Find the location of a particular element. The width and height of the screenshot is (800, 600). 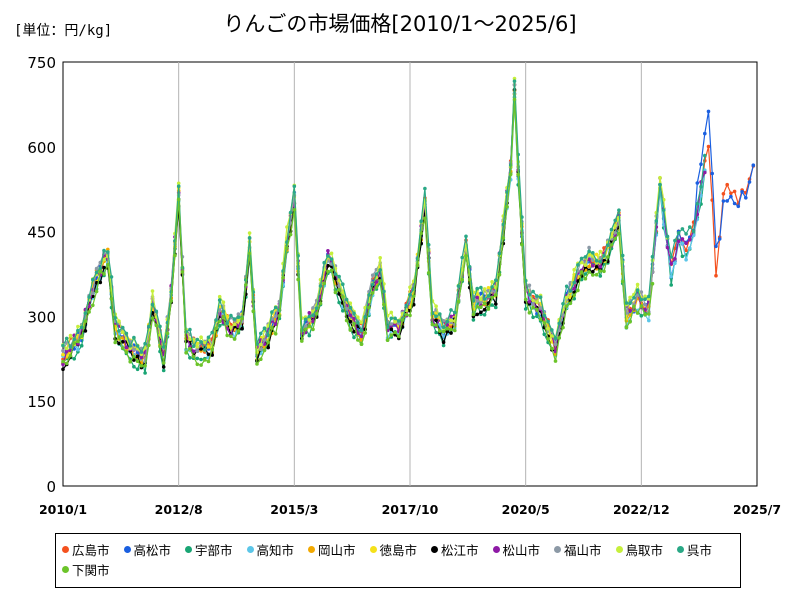

unit-label: [単位：円/kg] is located at coordinates (63, 31).